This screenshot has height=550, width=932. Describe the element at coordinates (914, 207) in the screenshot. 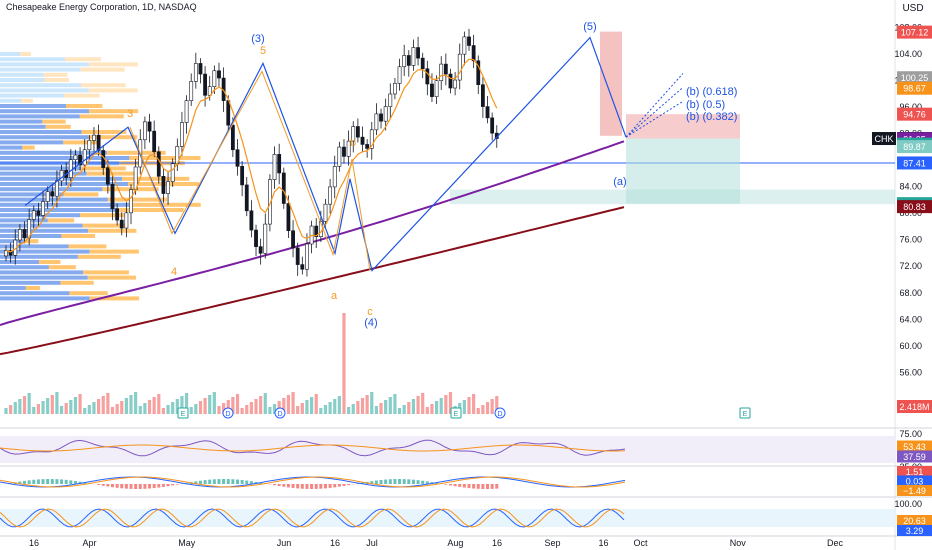

I see `price-tag-label: 80.83` at that location.